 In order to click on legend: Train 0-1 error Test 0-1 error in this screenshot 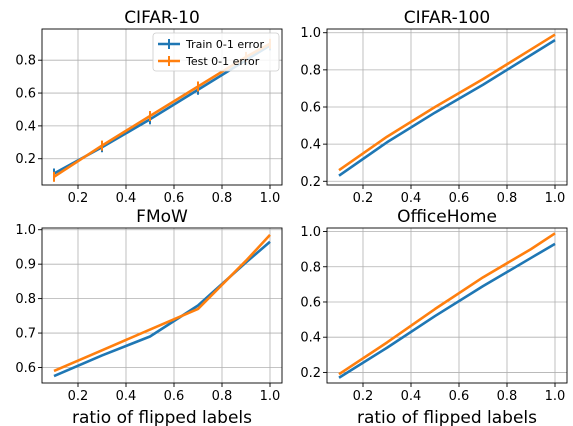, I will do `click(216, 52)`.